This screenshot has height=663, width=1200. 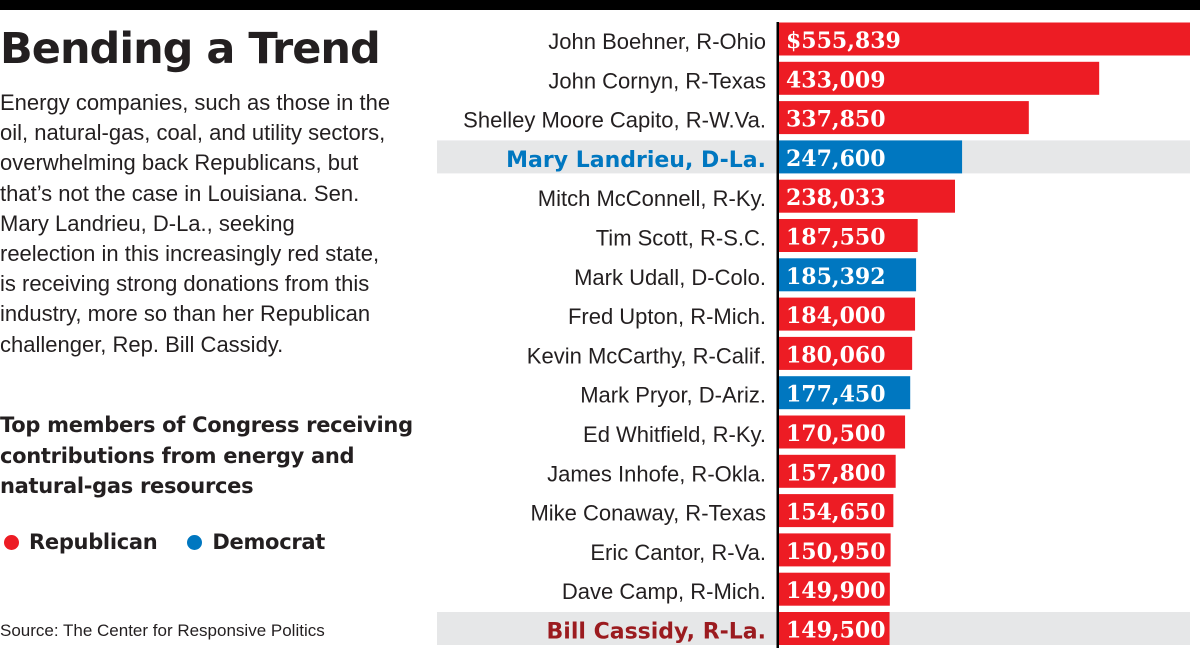 I want to click on legend-swatch-democrat, so click(x=195, y=542).